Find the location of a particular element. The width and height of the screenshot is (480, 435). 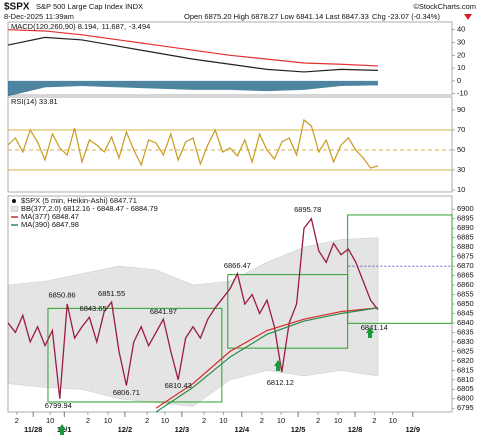

y-tick-label: 6860 is located at coordinates (465, 284).